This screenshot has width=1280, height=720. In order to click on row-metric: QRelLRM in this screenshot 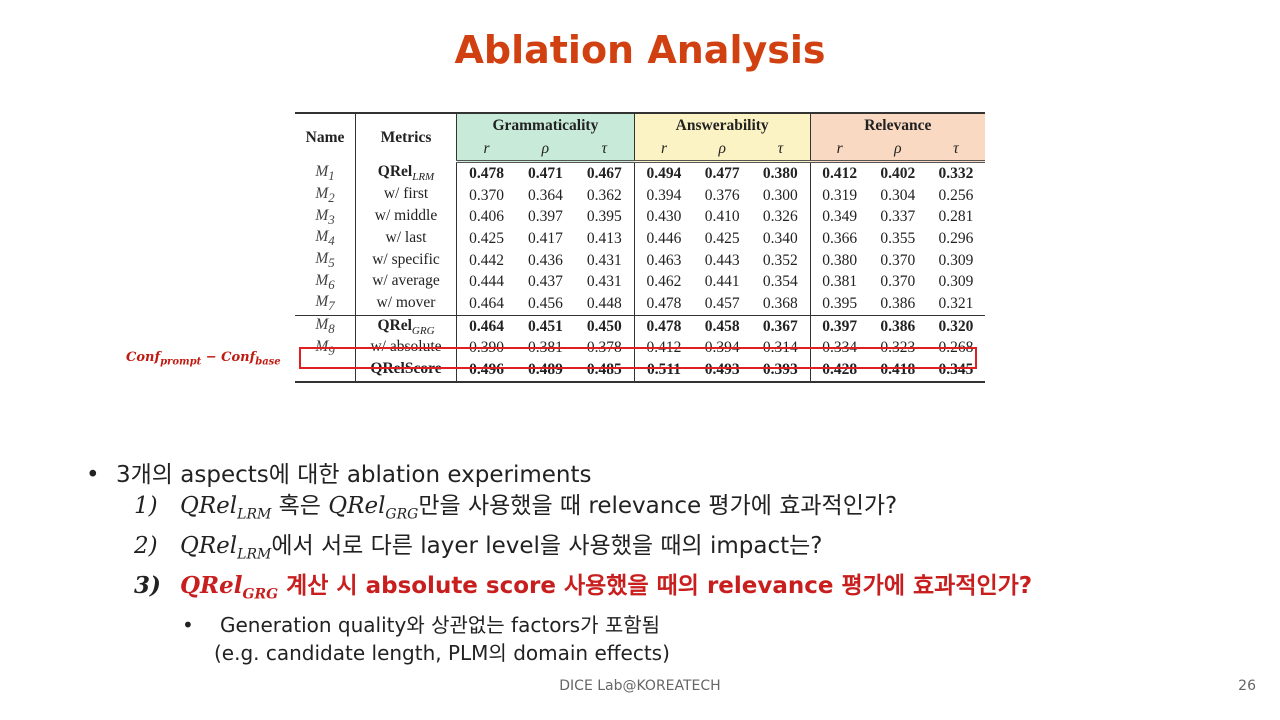, I will do `click(406, 173)`.